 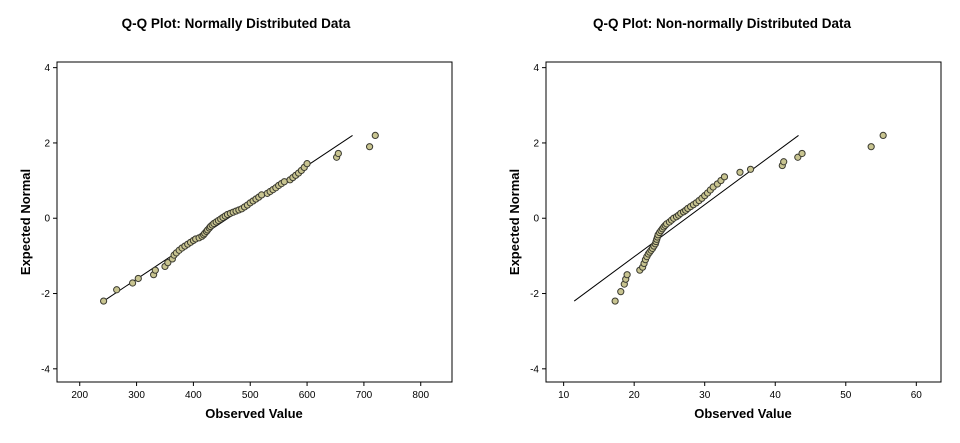 What do you see at coordinates (776, 395) in the screenshot?
I see `x-tick-label: 40` at bounding box center [776, 395].